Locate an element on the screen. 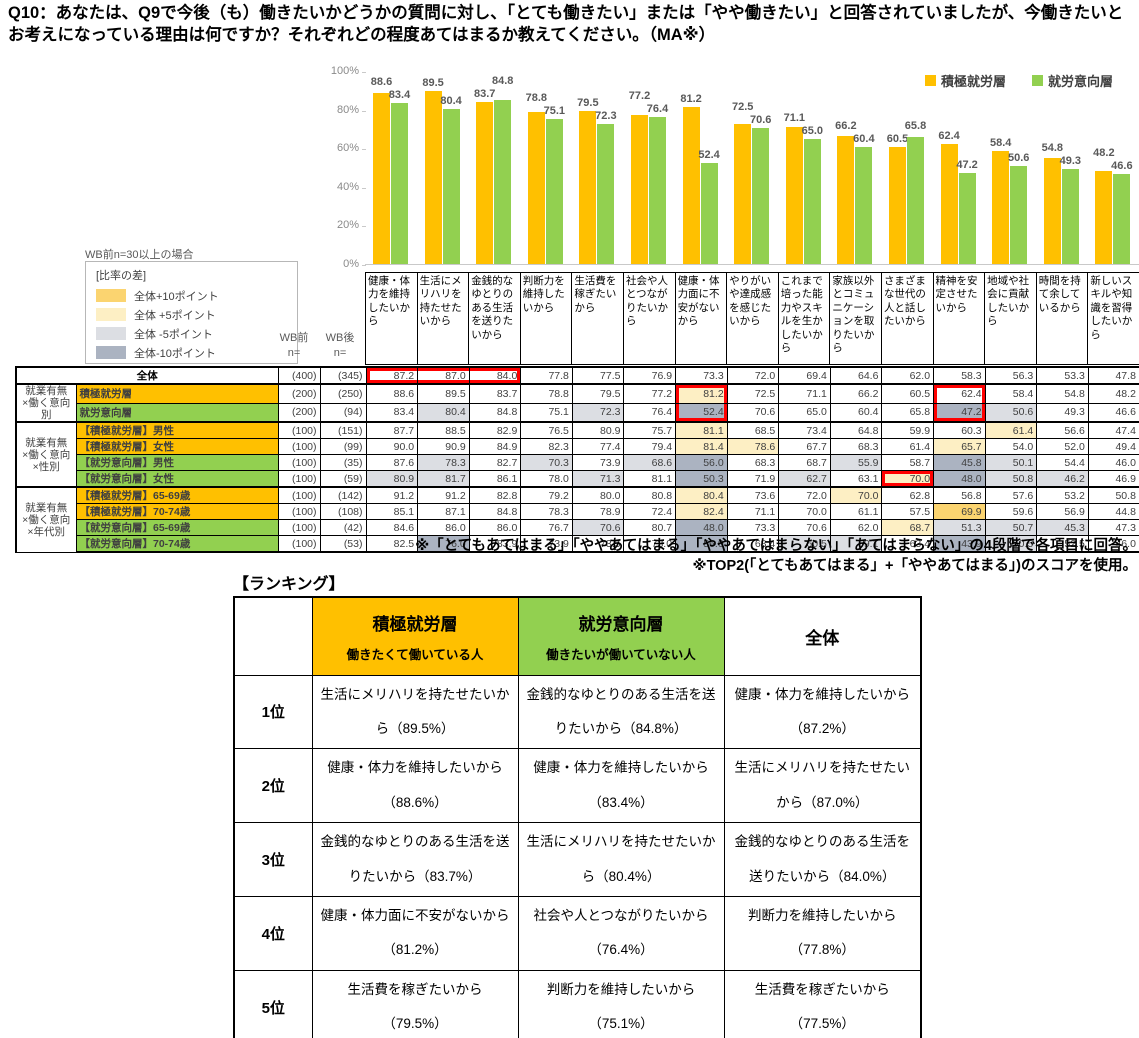 The image size is (1139, 1038). ranking-item-cell: 生活費を稼ぎたいから（79.5%） is located at coordinates (415, 1003).